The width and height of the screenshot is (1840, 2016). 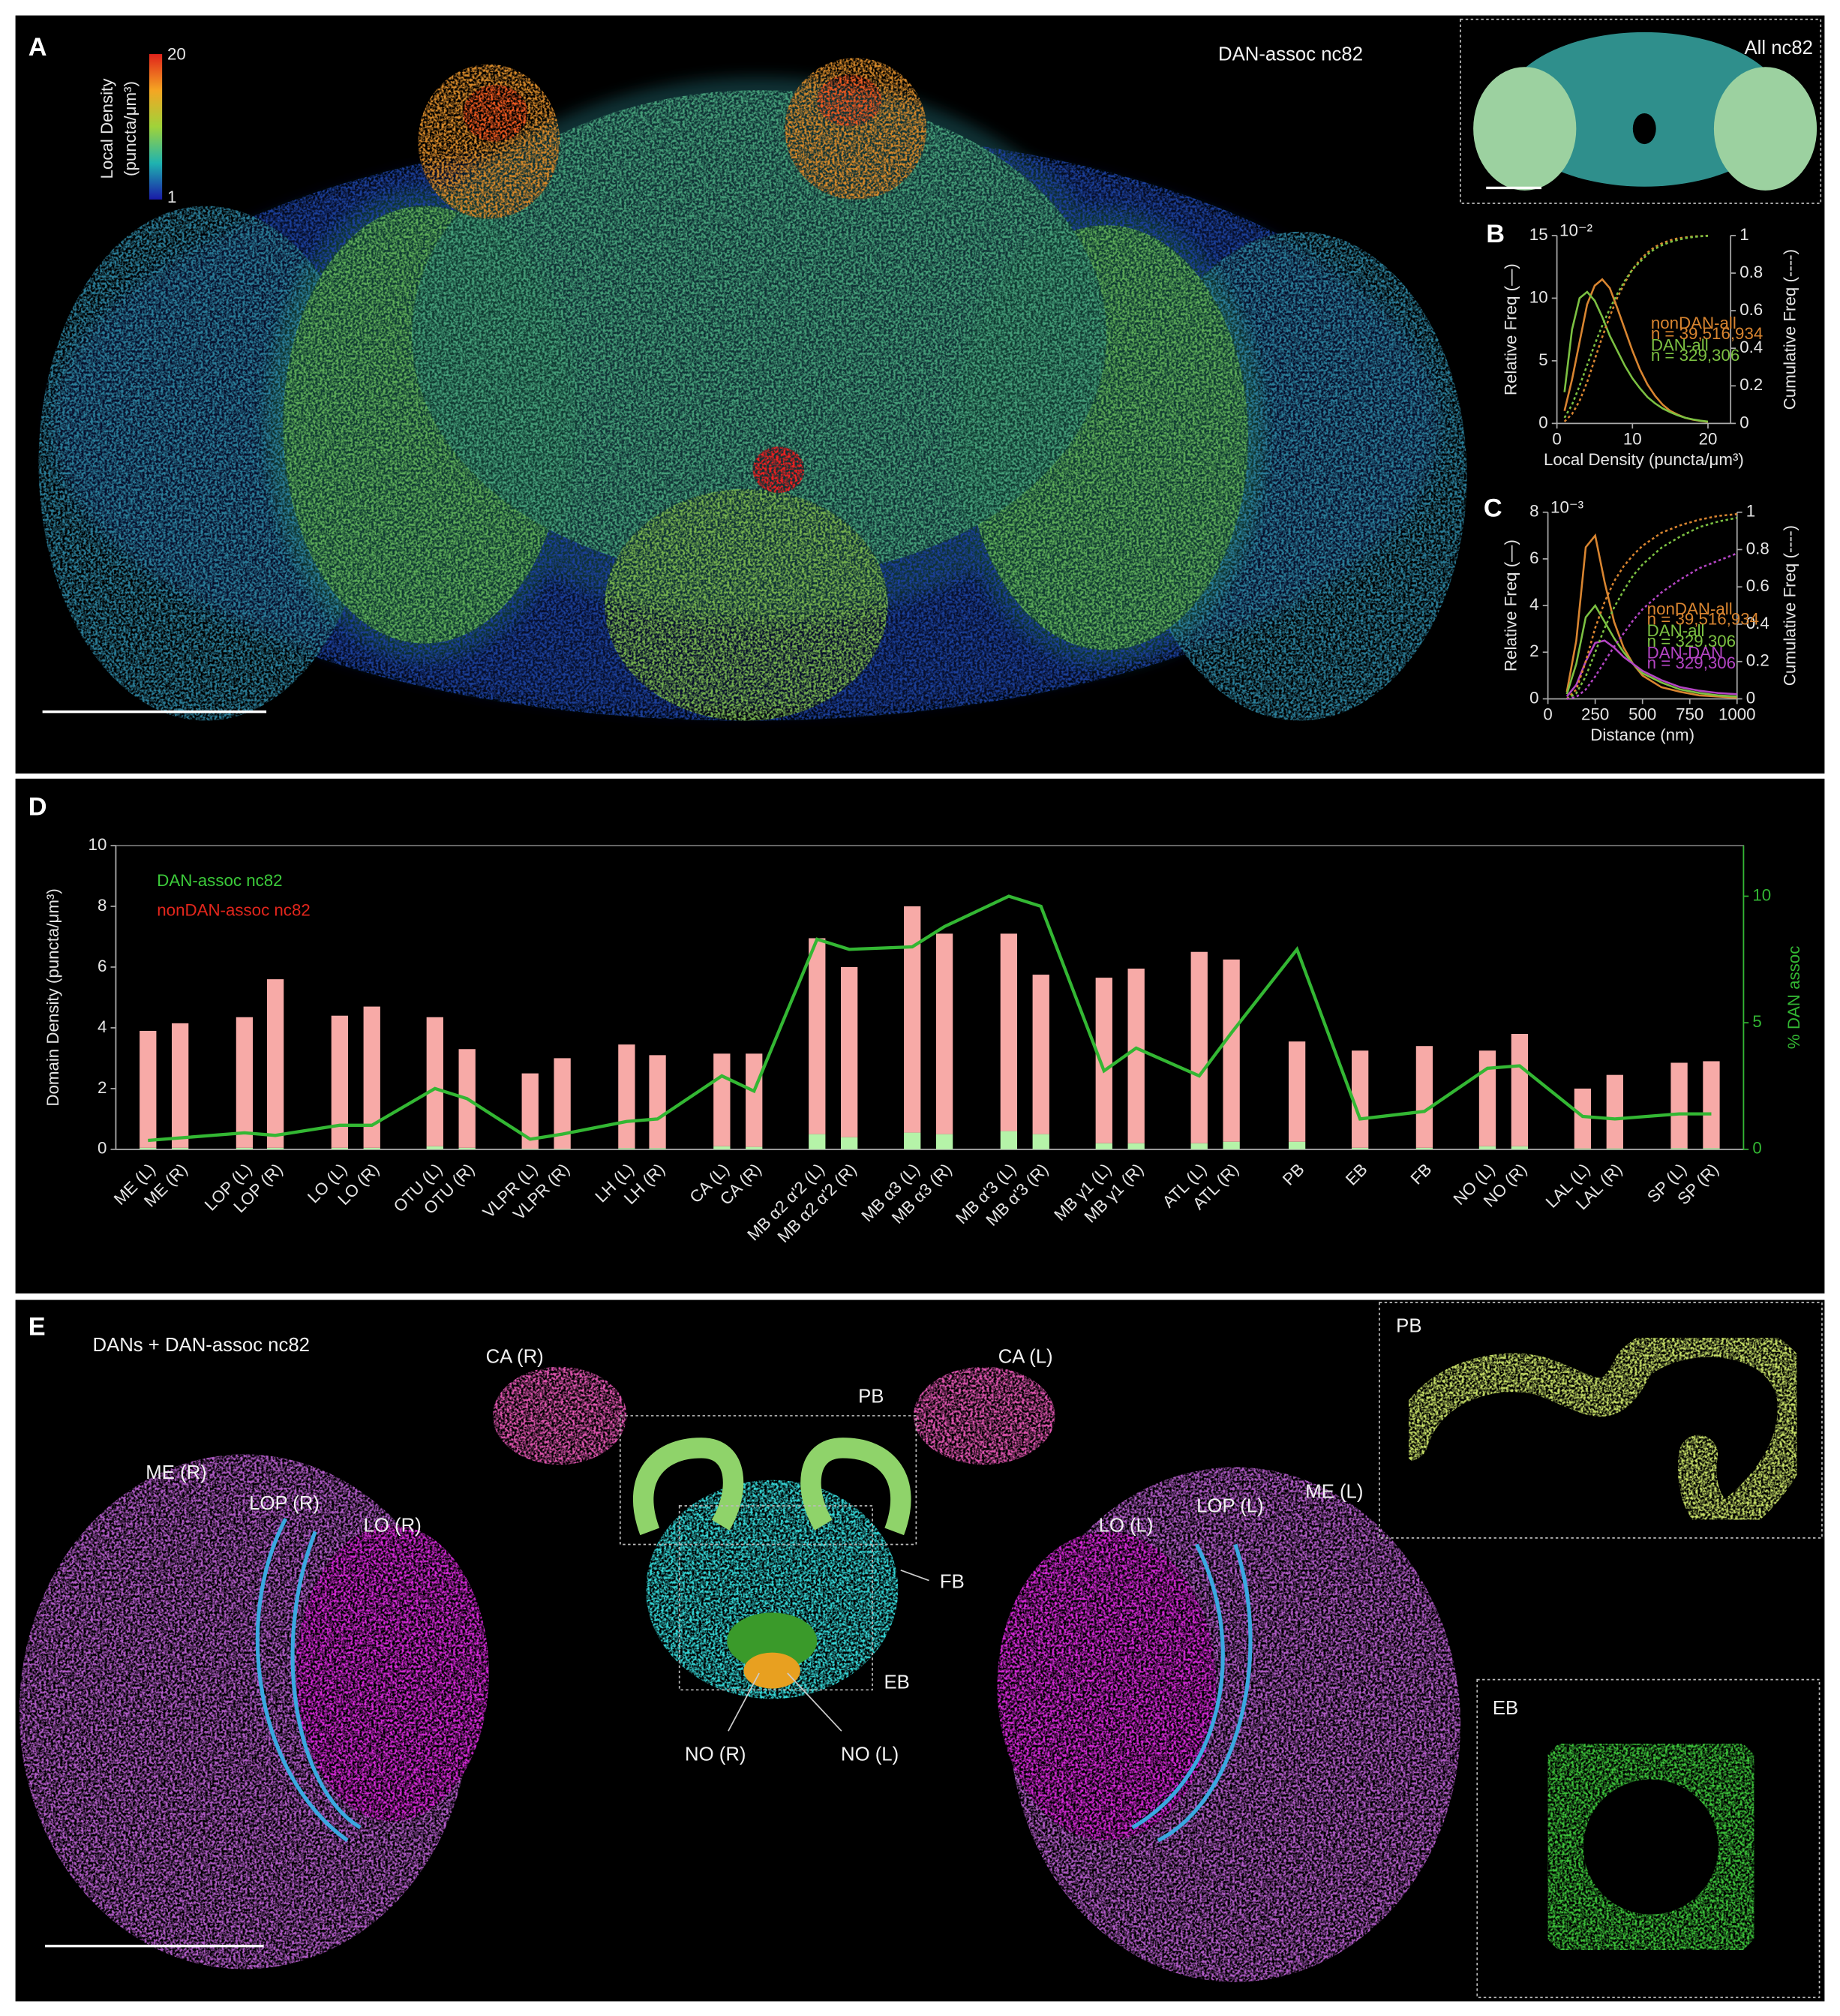 I want to click on y-tick-label: 10, so click(x=98, y=844).